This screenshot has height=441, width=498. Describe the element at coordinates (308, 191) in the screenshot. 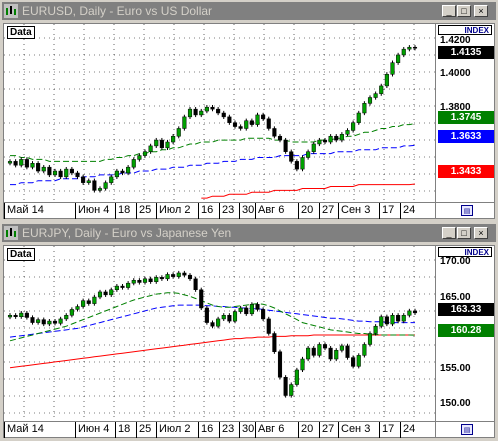

I see `ma-red-line` at that location.